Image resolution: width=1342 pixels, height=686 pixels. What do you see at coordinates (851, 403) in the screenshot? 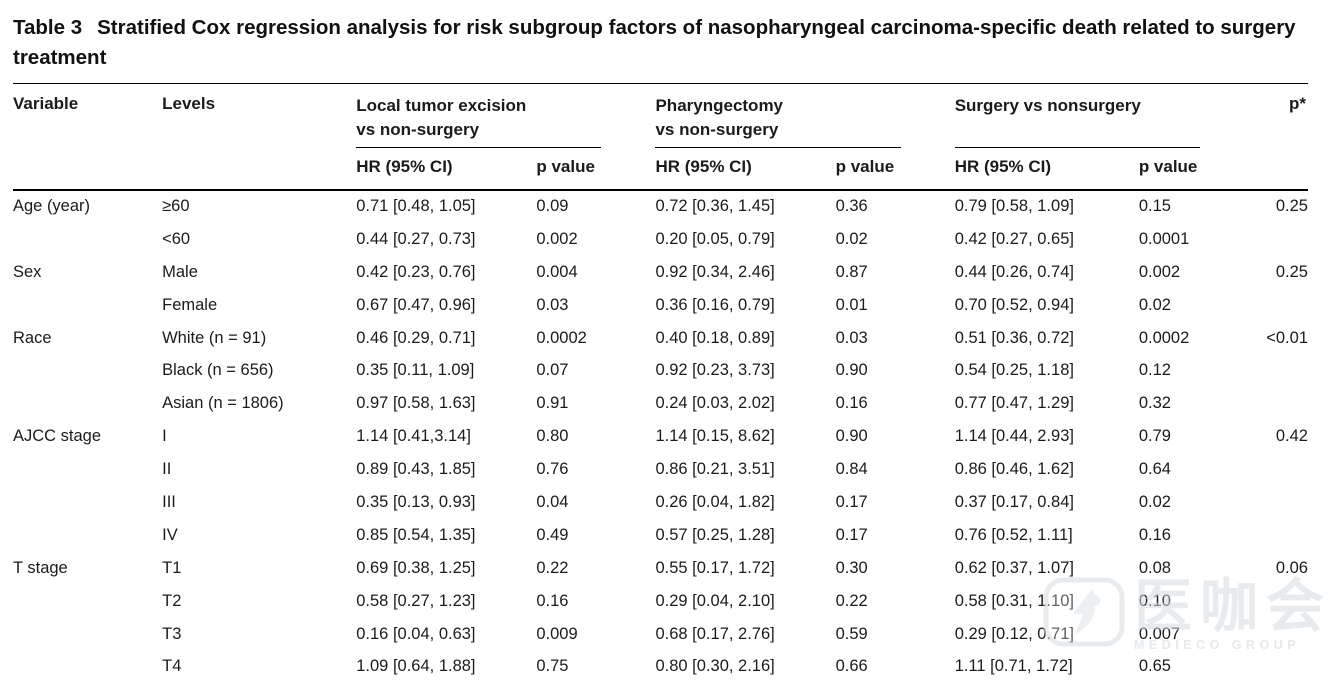
I see `cell-ph-pvalue: 0.16` at bounding box center [851, 403].